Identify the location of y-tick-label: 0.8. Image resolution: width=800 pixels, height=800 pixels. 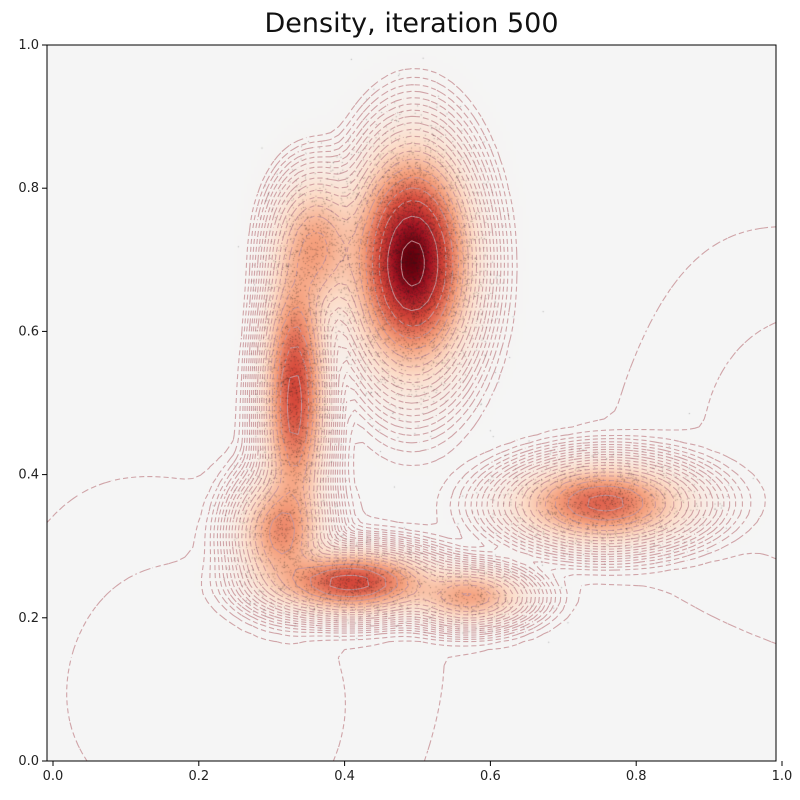
(28, 188).